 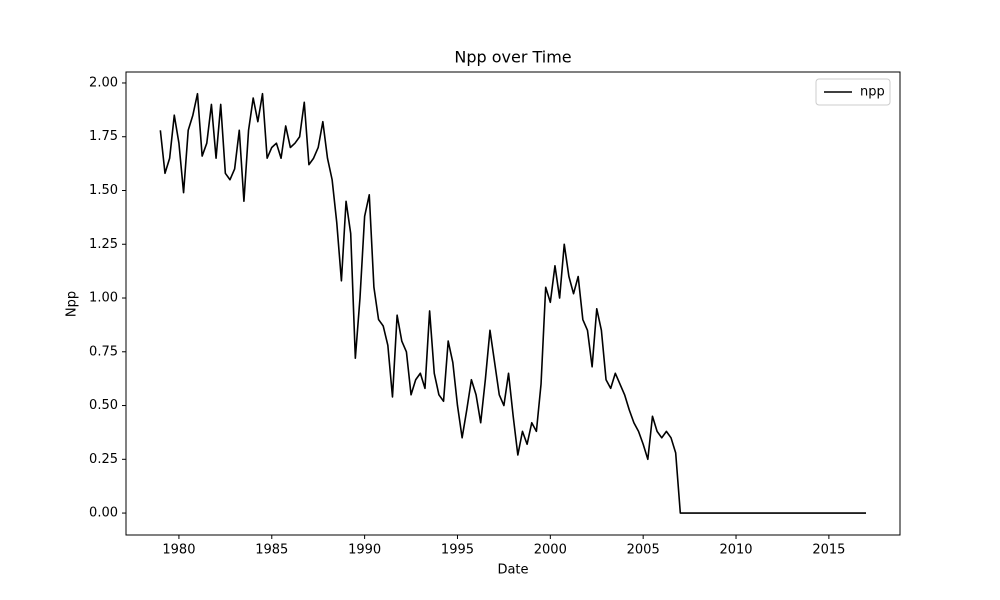 What do you see at coordinates (103, 513) in the screenshot?
I see `y-tick-label: 0.00` at bounding box center [103, 513].